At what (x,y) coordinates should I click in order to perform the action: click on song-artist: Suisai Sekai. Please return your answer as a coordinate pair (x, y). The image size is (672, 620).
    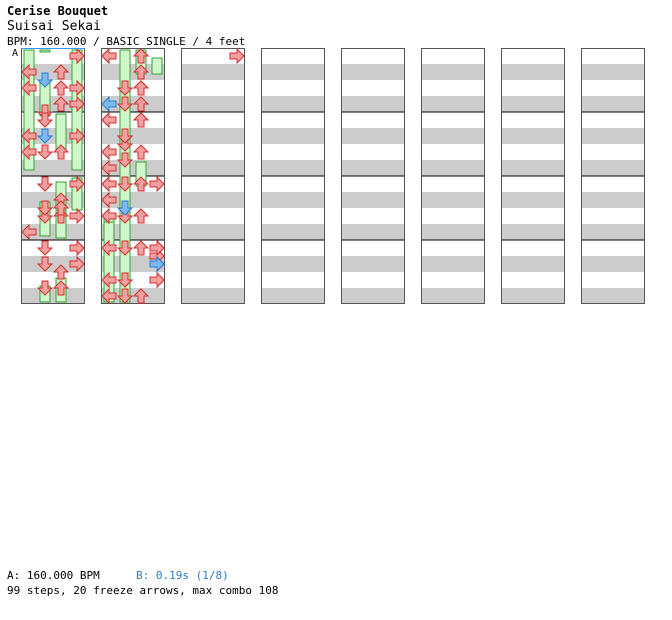
    Looking at the image, I should click on (54, 26).